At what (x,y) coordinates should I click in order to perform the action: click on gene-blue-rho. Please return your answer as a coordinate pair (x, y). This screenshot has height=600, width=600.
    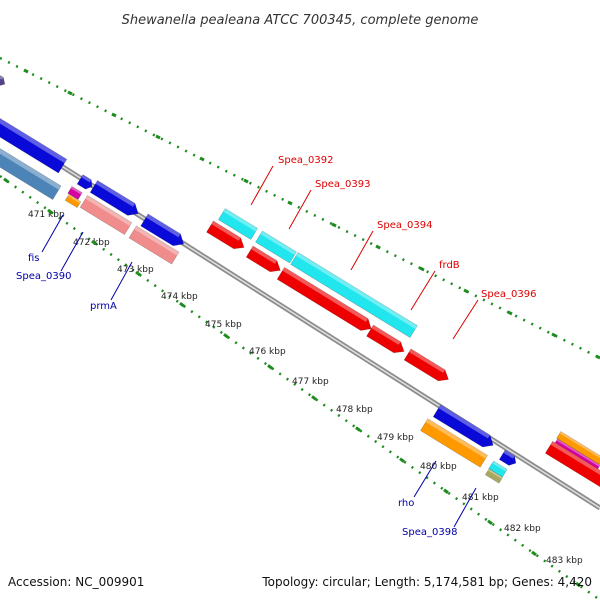
    Looking at the image, I should click on (464, 427).